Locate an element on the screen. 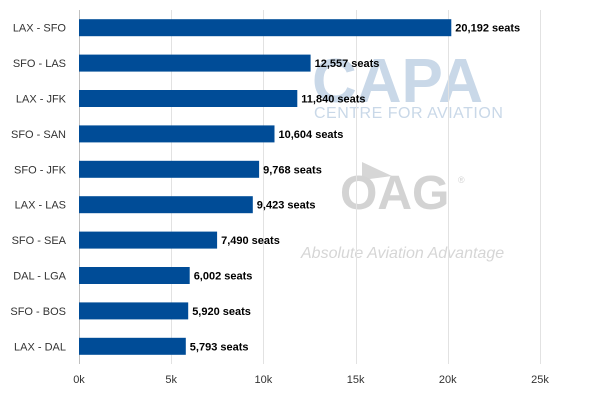  category-label: LAX - DAL is located at coordinates (40, 347).